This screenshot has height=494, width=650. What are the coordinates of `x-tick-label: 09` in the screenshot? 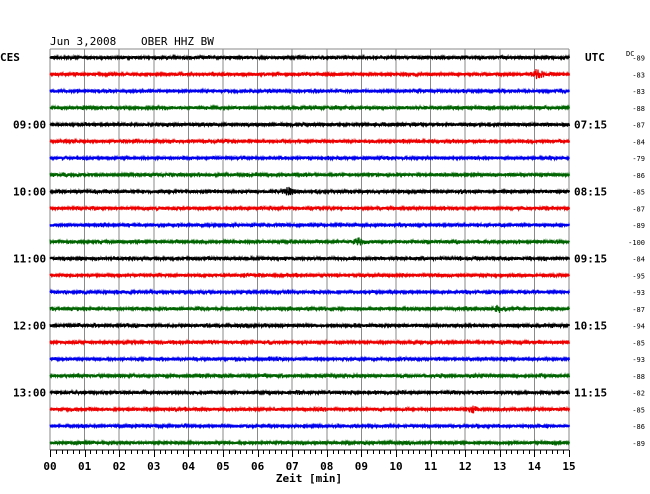 It's located at (361, 466).